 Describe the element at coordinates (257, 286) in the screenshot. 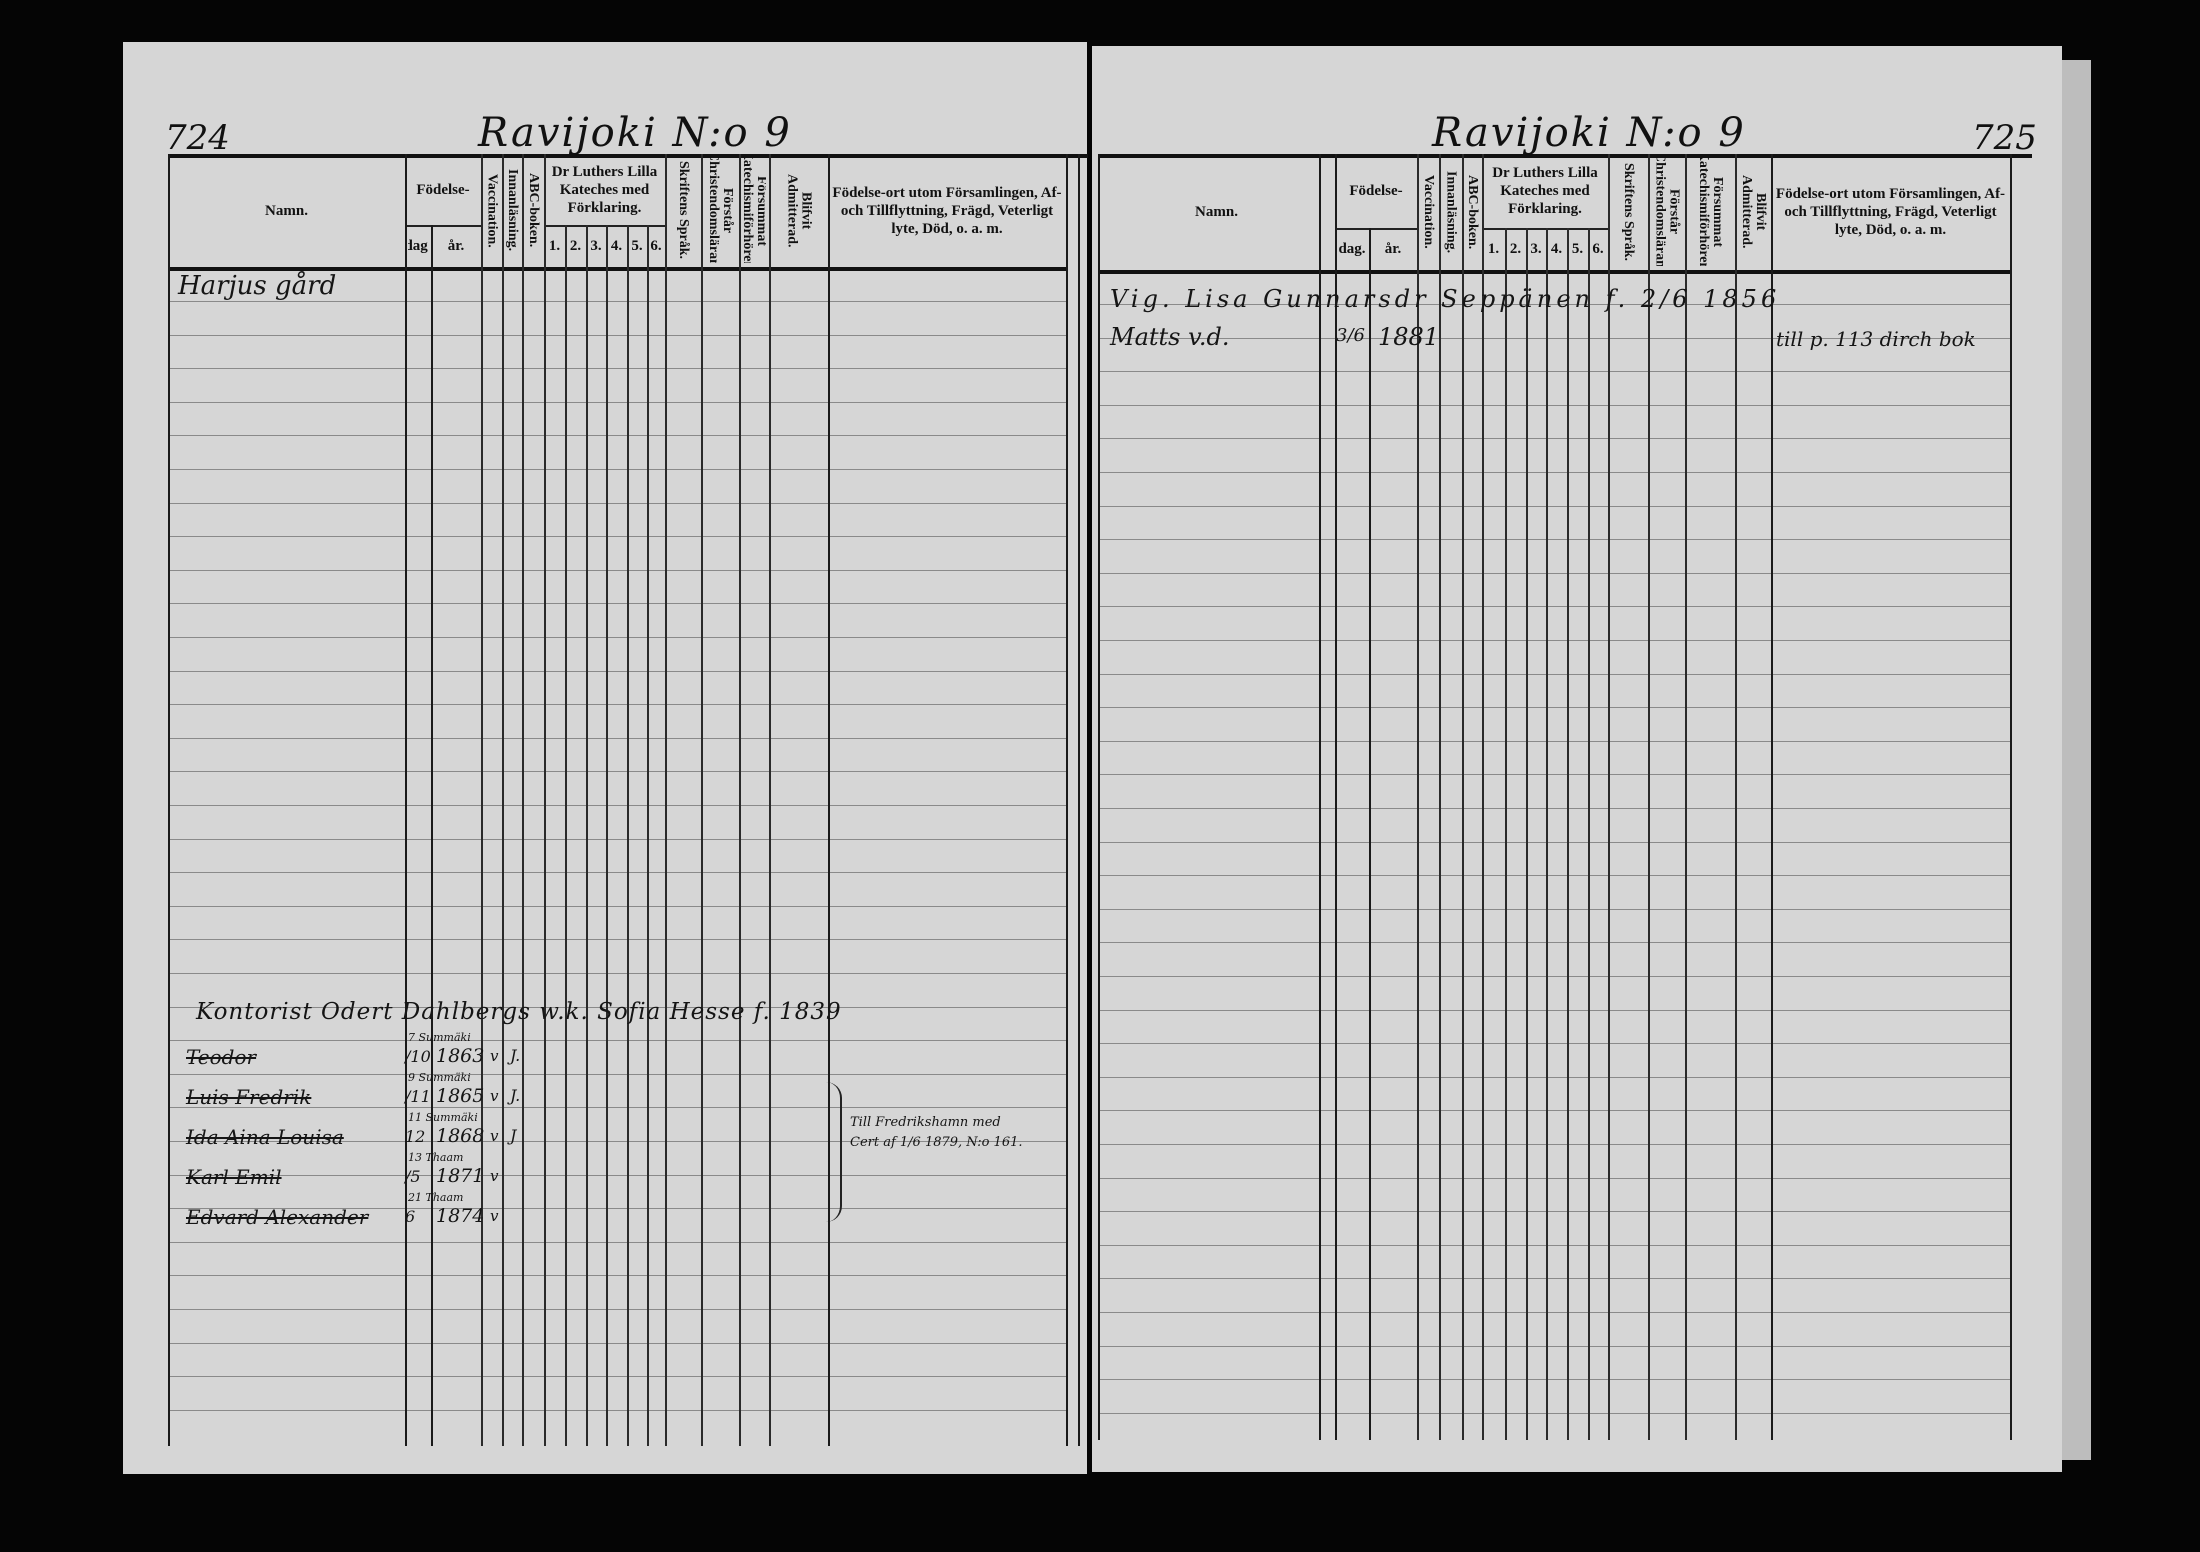

I see `household-name: Harjus gård` at that location.